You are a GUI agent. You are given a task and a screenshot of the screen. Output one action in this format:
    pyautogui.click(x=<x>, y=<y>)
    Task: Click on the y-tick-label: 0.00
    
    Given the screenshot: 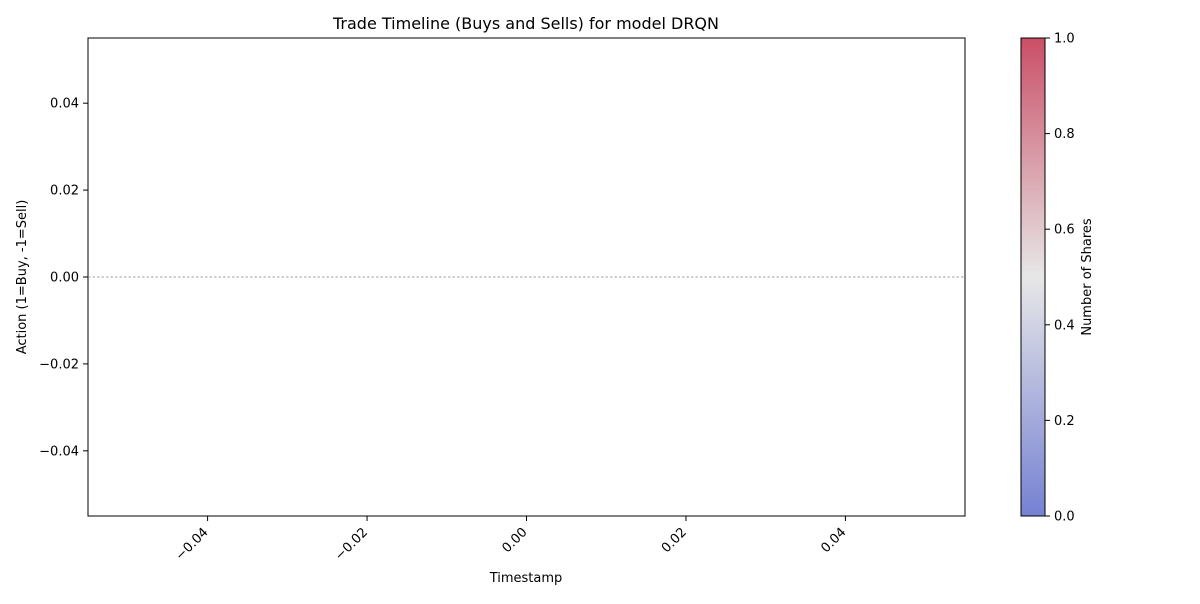 What is the action you would take?
    pyautogui.click(x=64, y=278)
    